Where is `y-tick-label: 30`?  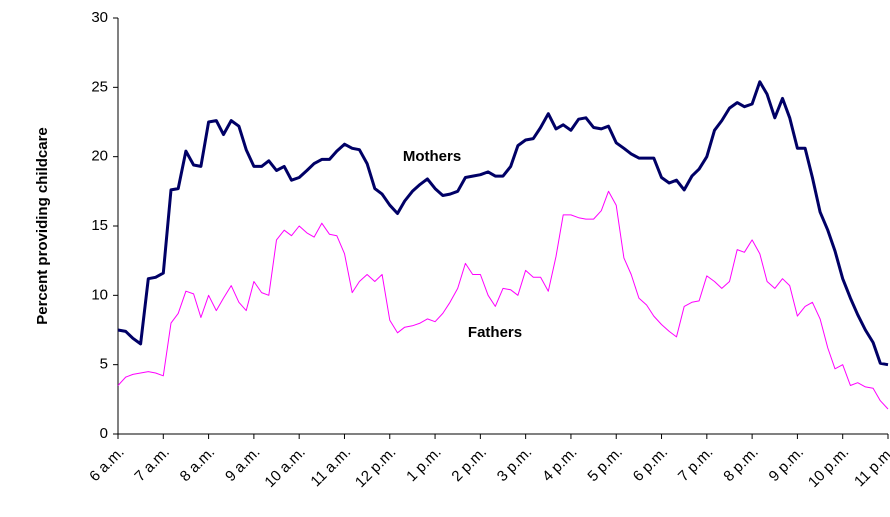
y-tick-label: 30 is located at coordinates (99, 17).